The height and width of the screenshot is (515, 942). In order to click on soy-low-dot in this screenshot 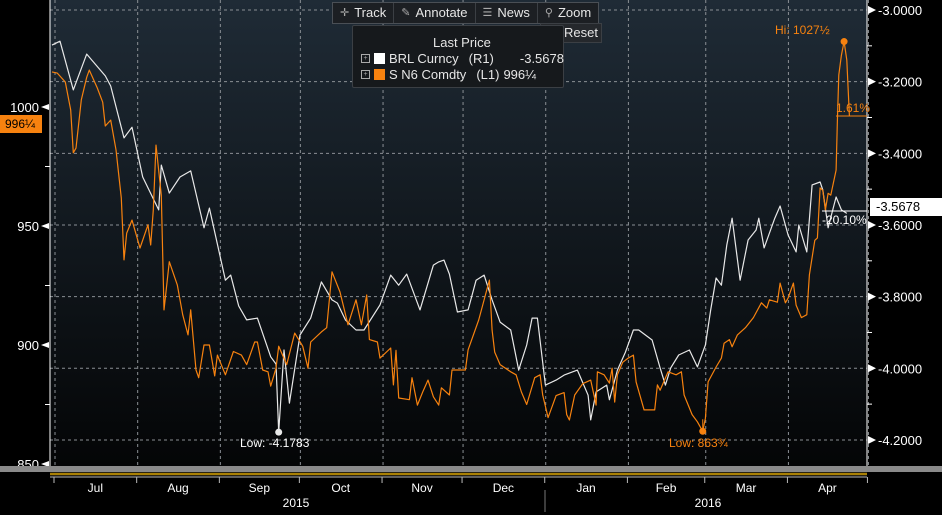, I will do `click(703, 431)`.